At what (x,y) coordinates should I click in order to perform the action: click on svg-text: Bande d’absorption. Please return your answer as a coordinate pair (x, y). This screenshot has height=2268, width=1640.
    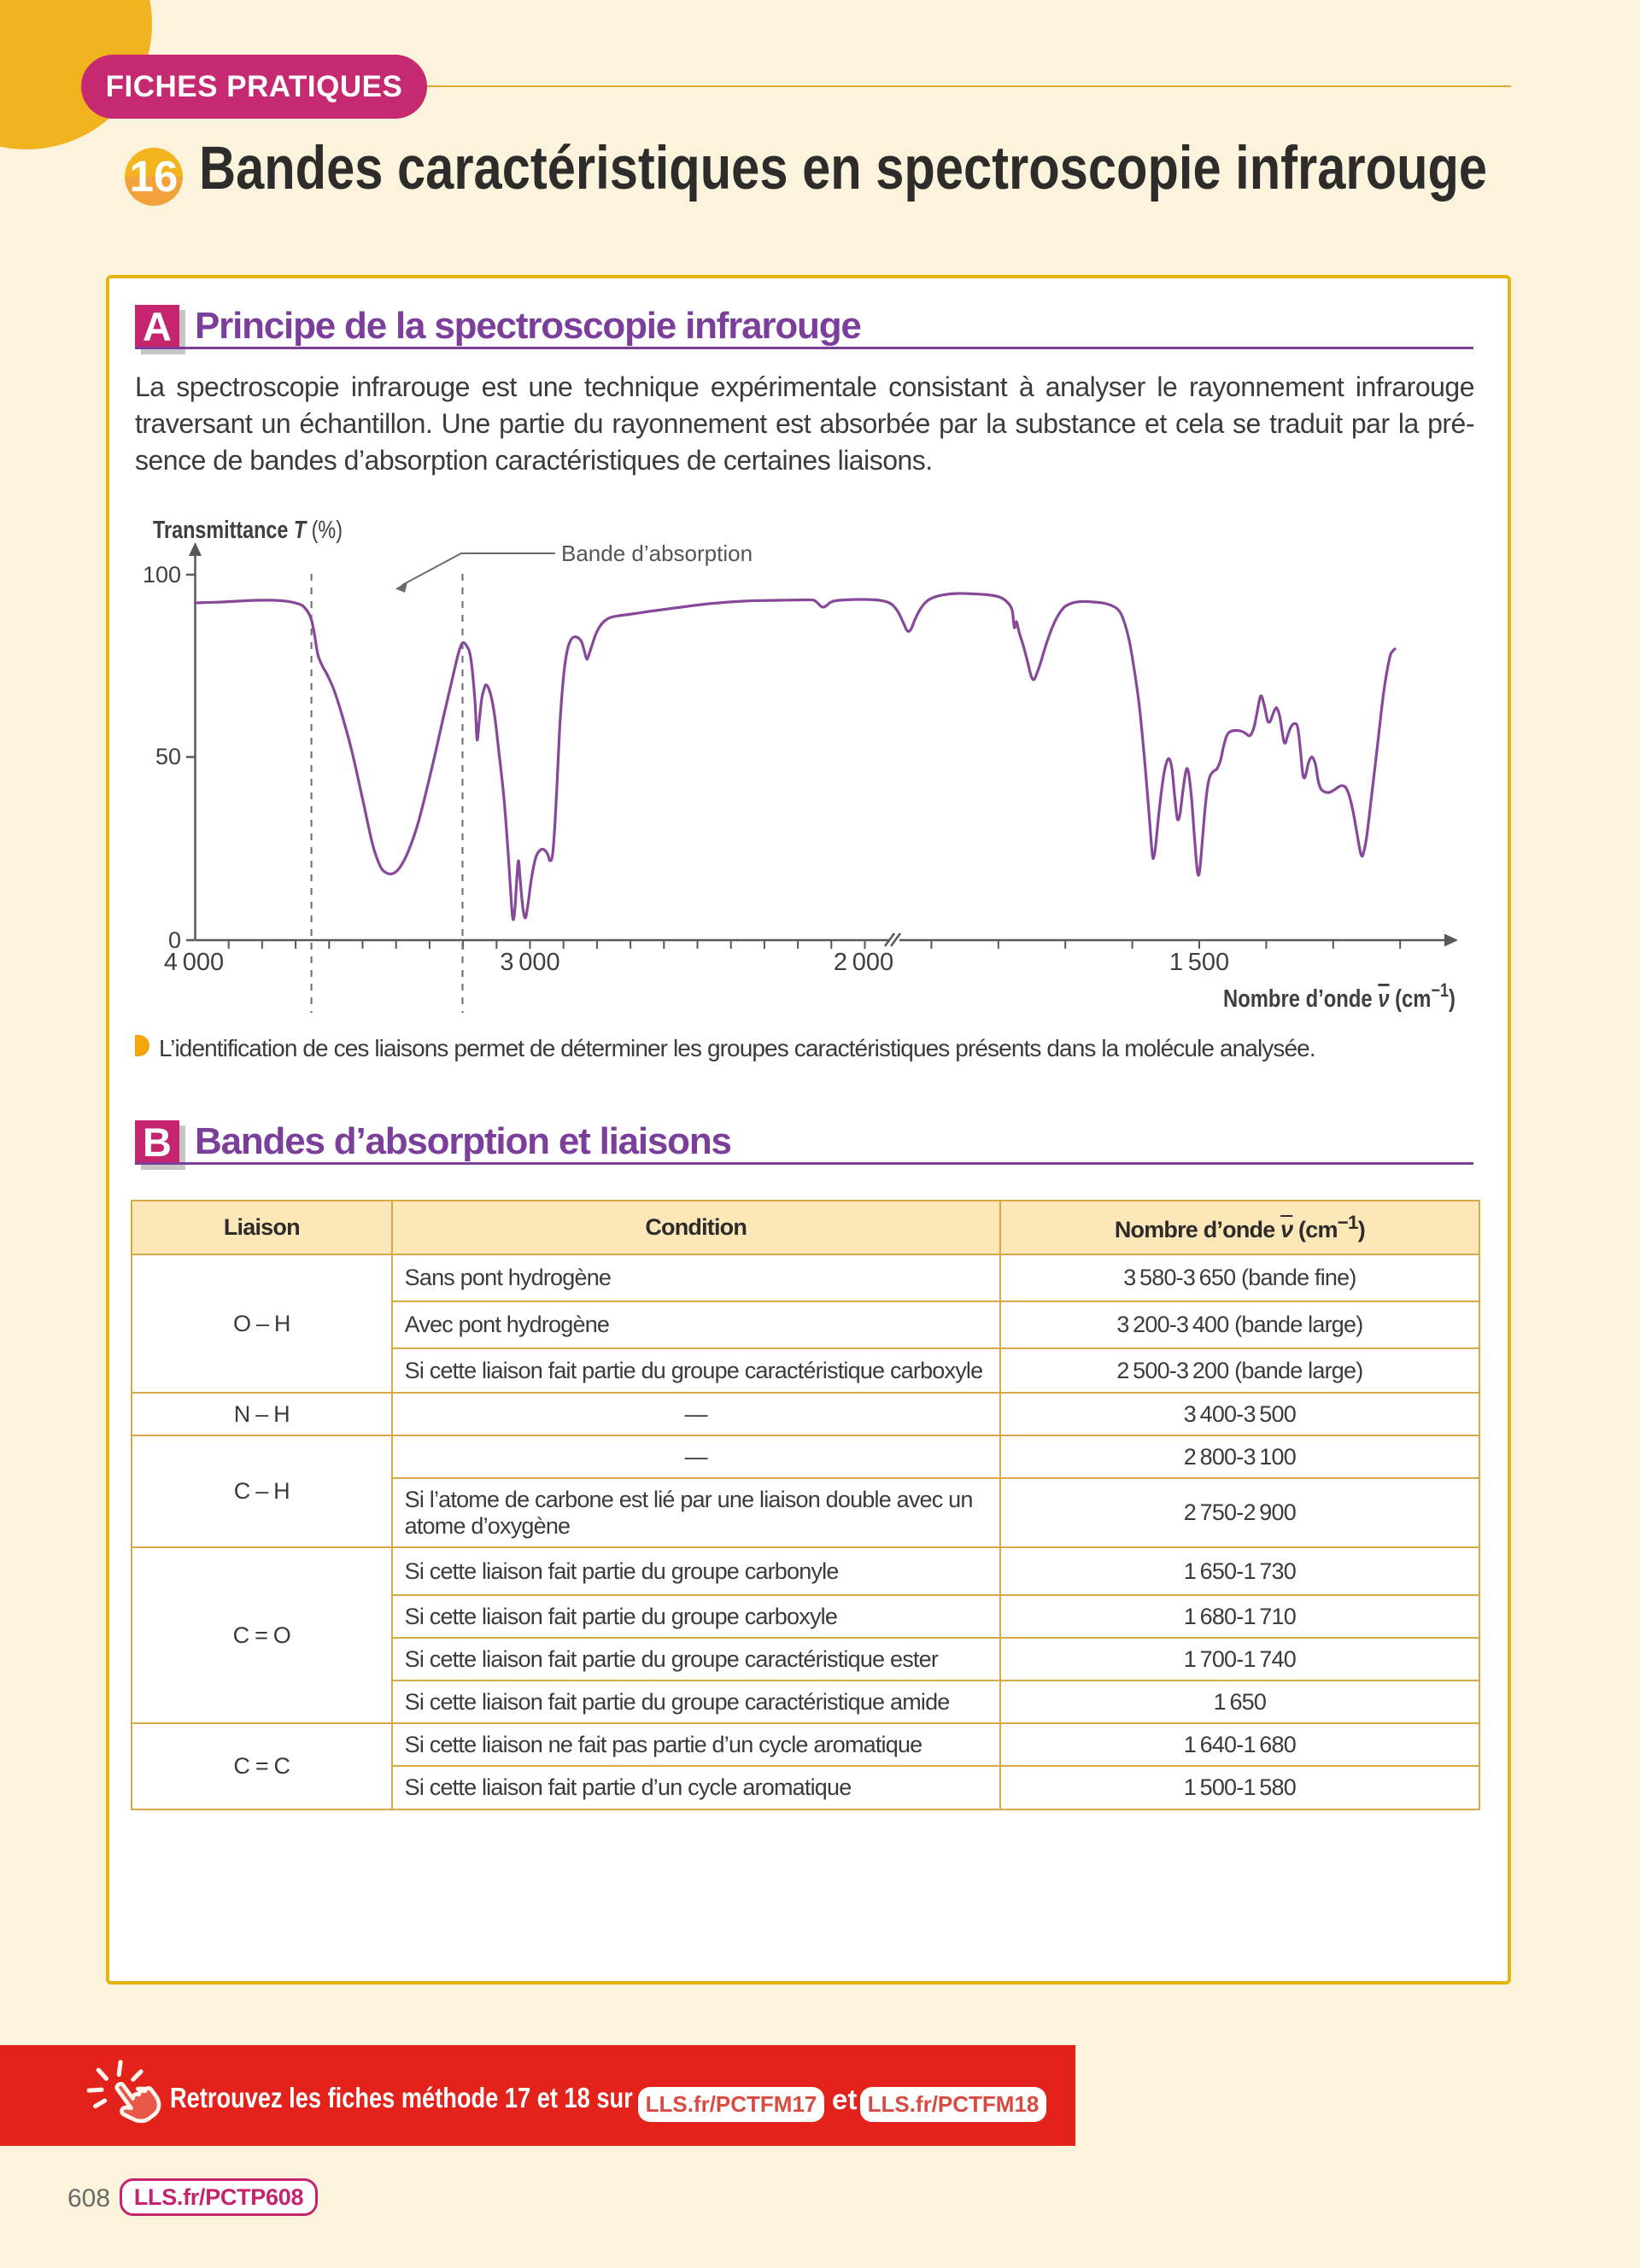
    Looking at the image, I should click on (657, 553).